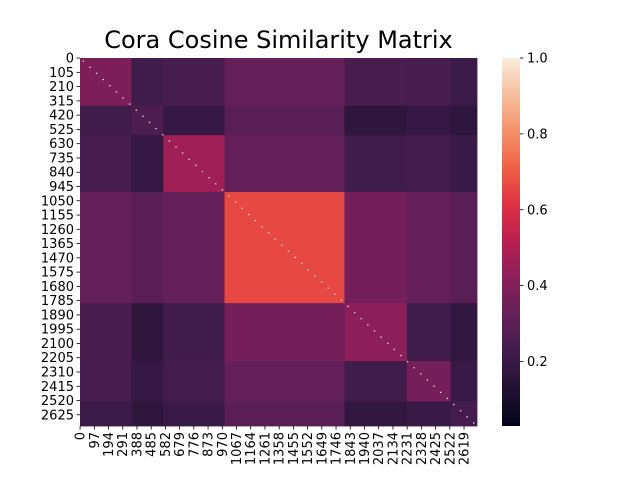  I want to click on x-tick-label: 1261, so click(265, 448).